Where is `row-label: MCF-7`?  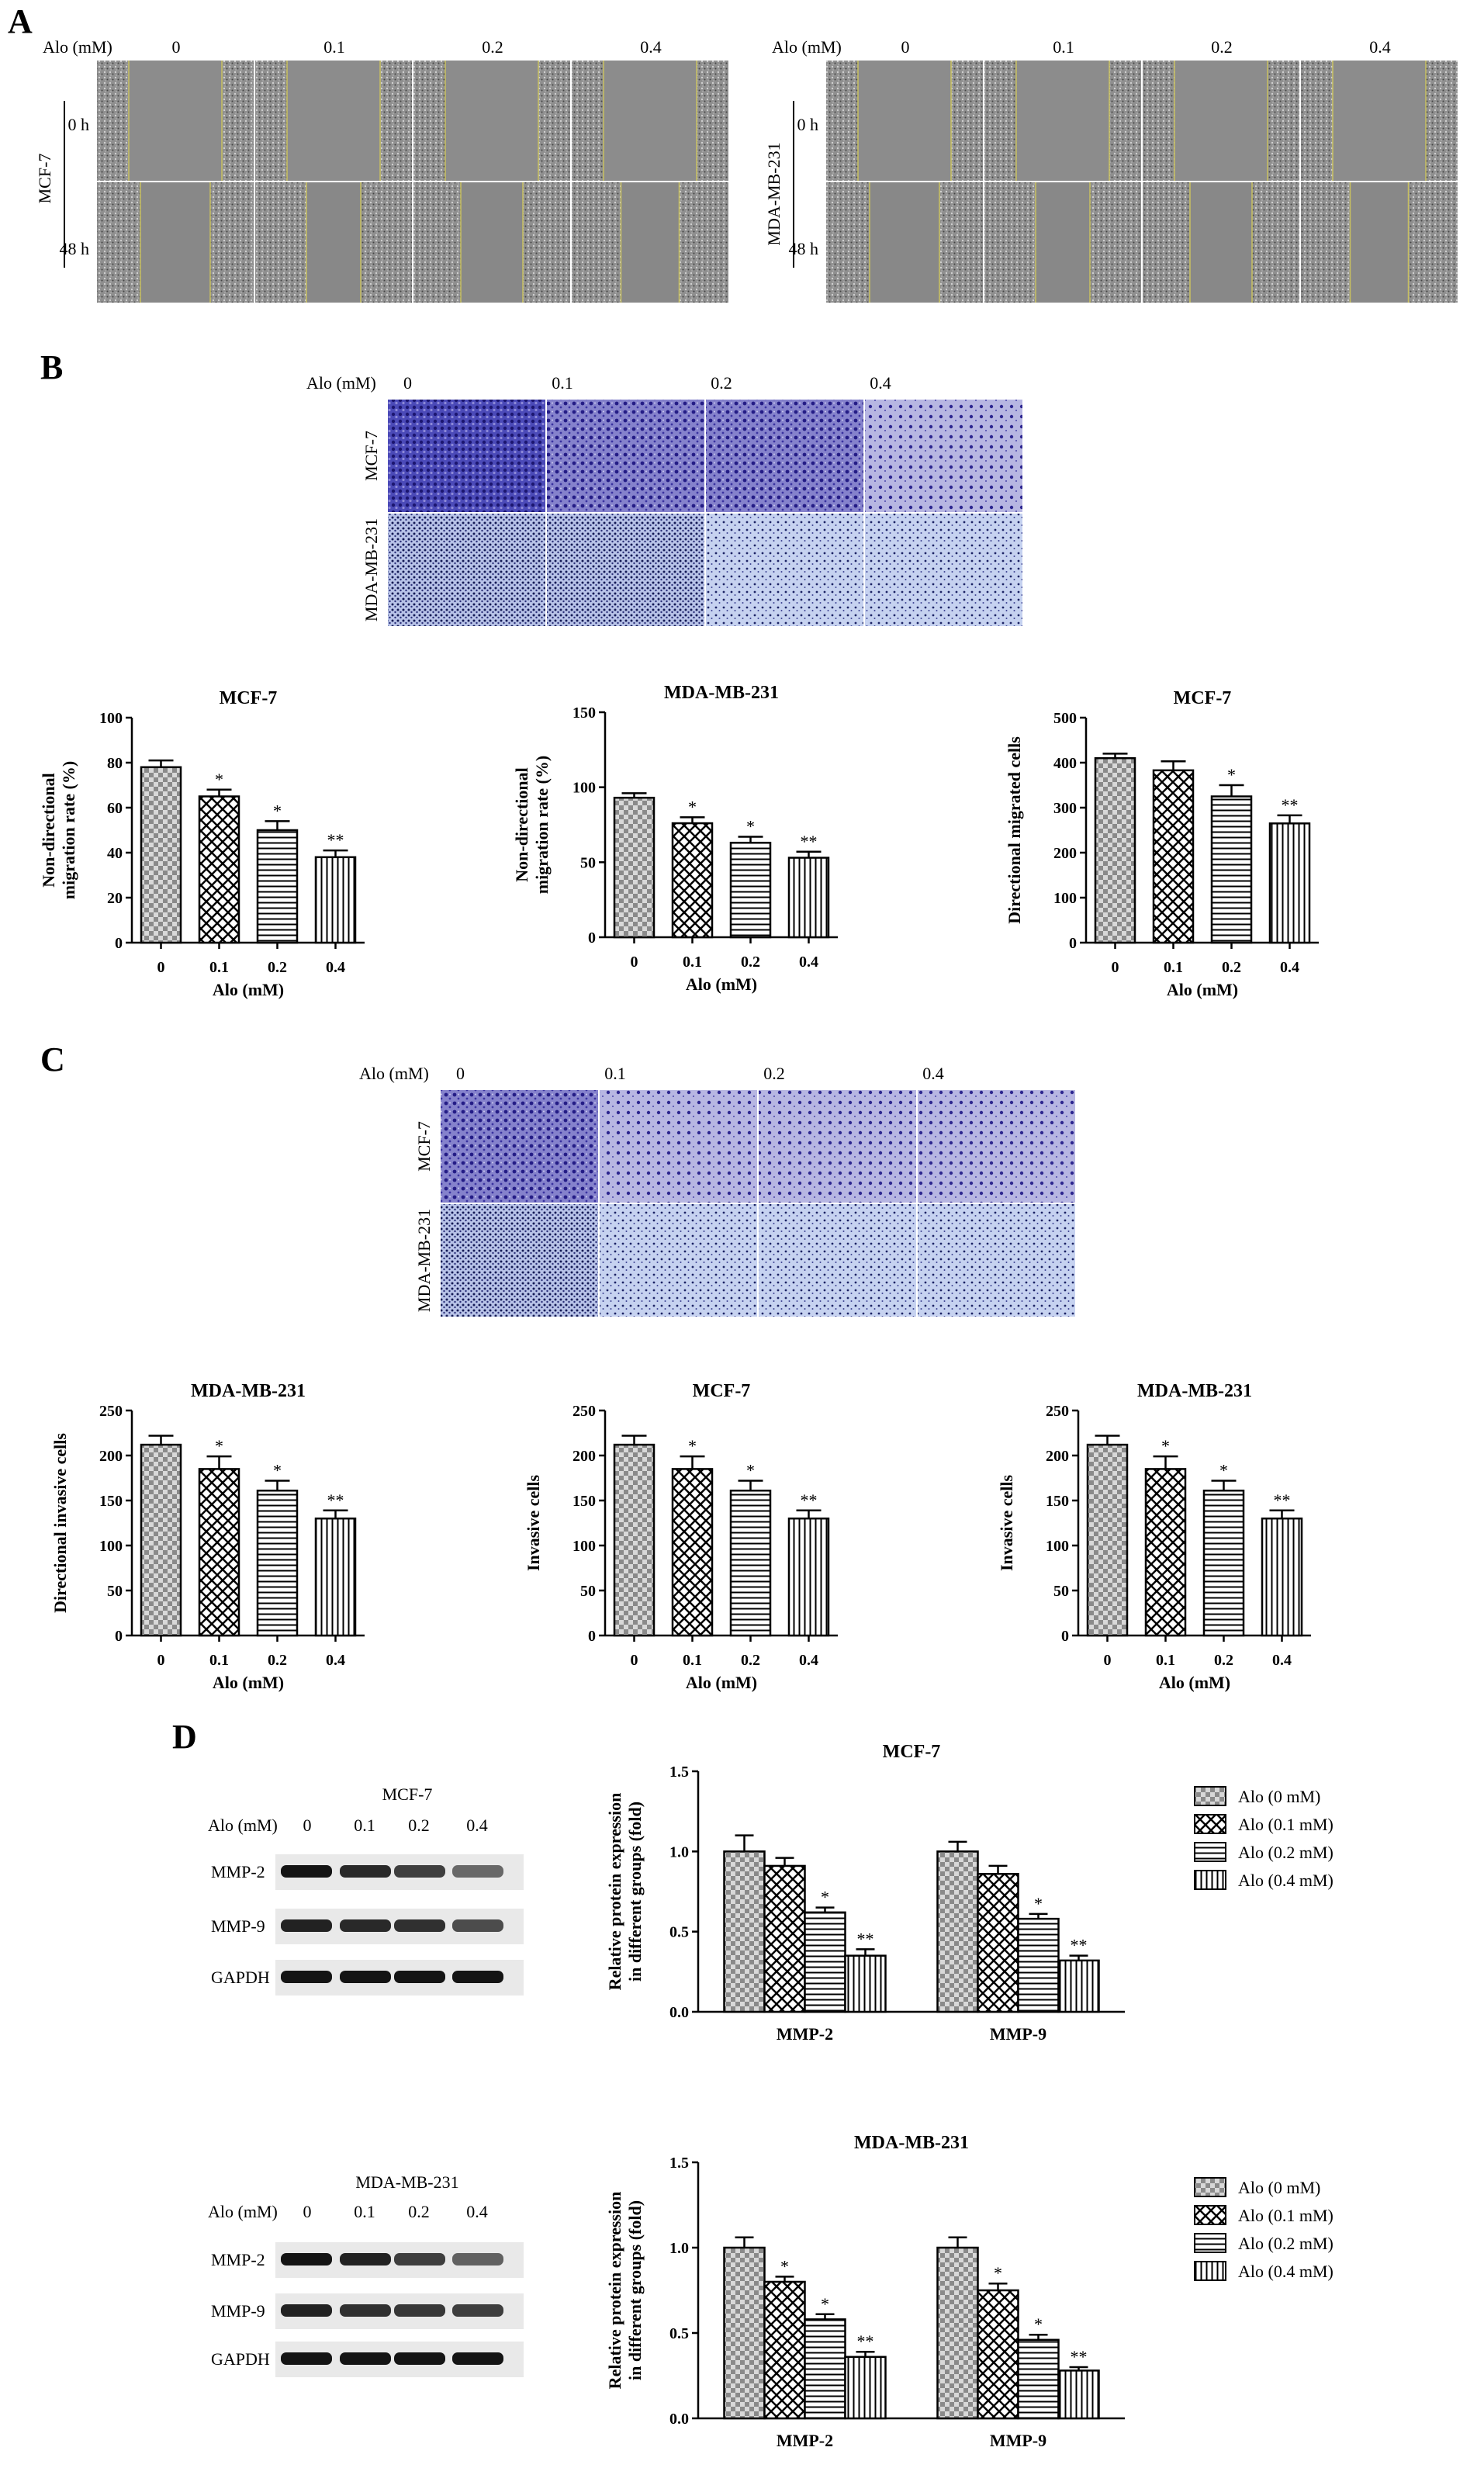
row-label: MCF-7 is located at coordinates (371, 456).